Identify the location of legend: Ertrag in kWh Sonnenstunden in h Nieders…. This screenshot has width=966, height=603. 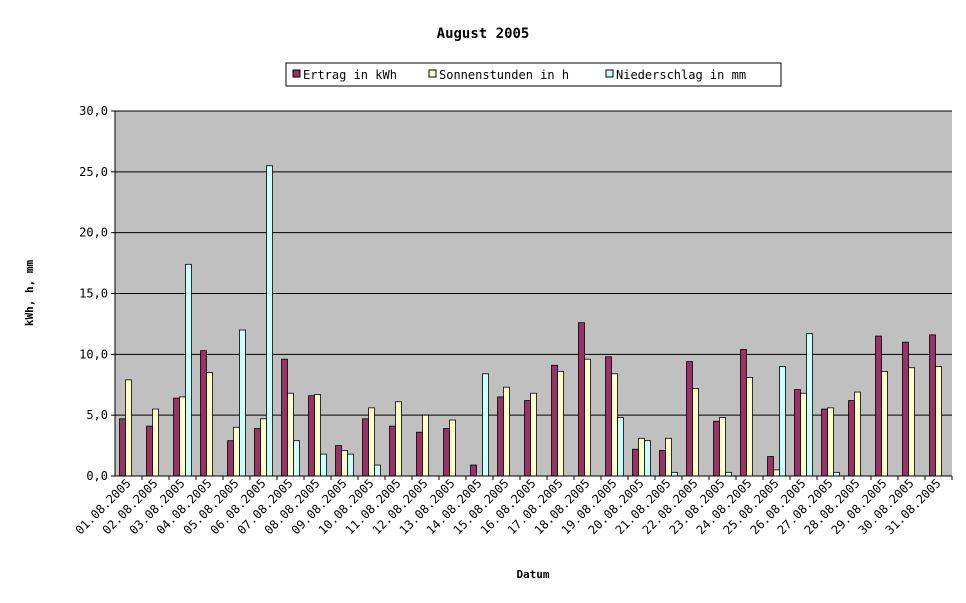
(533, 74).